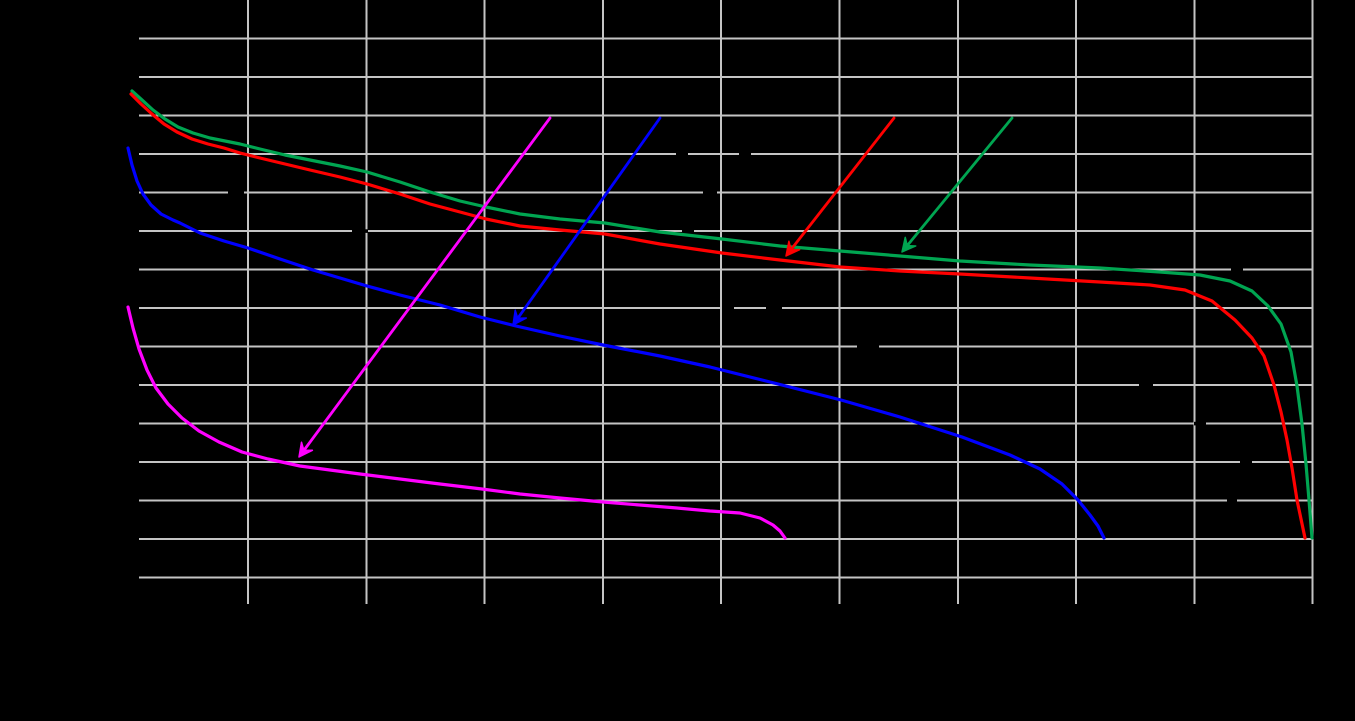  Describe the element at coordinates (793, 248) in the screenshot. I see `red-annotation-arrow-head` at that location.